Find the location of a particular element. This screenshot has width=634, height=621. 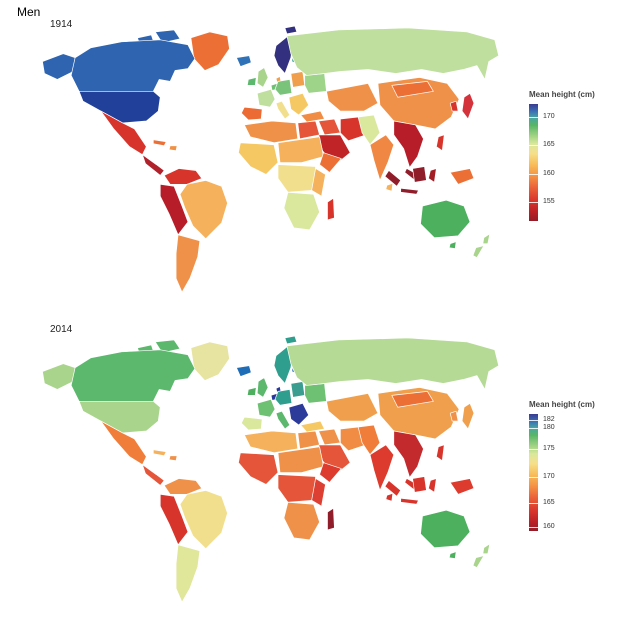

iberia-region is located at coordinates (252, 423).